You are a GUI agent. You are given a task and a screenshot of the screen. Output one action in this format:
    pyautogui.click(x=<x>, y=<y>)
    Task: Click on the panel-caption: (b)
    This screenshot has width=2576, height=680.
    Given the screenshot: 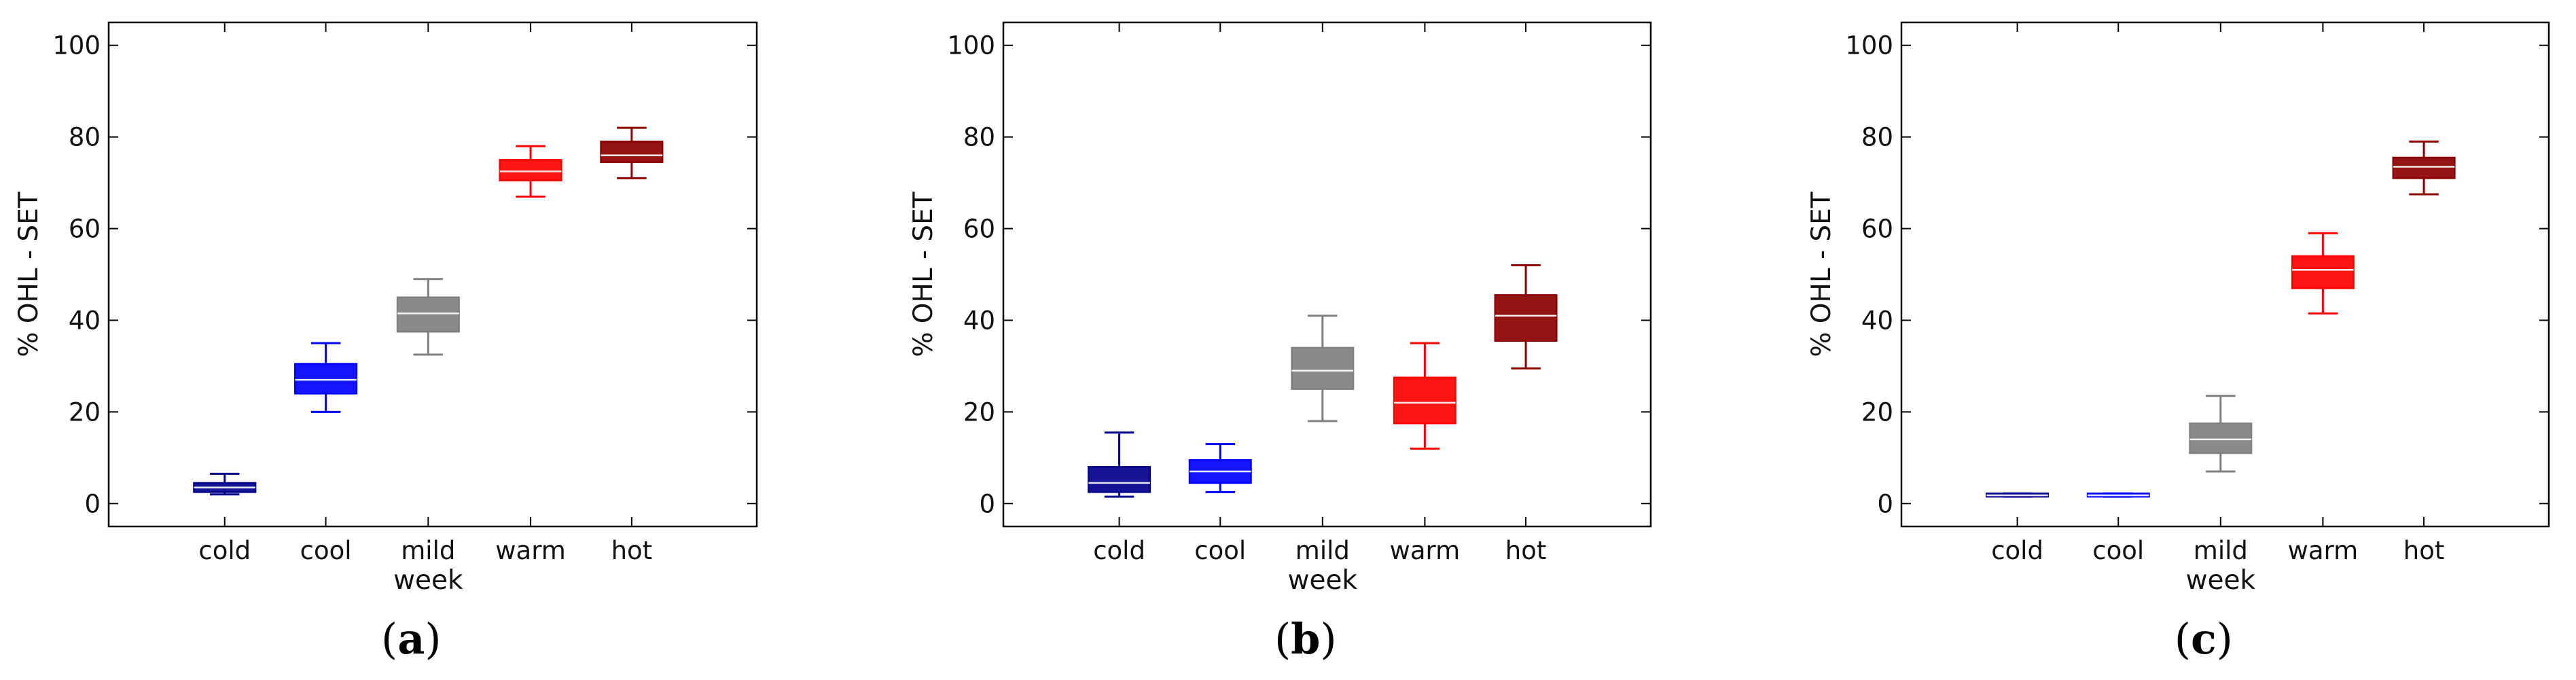 What is the action you would take?
    pyautogui.click(x=1306, y=639)
    